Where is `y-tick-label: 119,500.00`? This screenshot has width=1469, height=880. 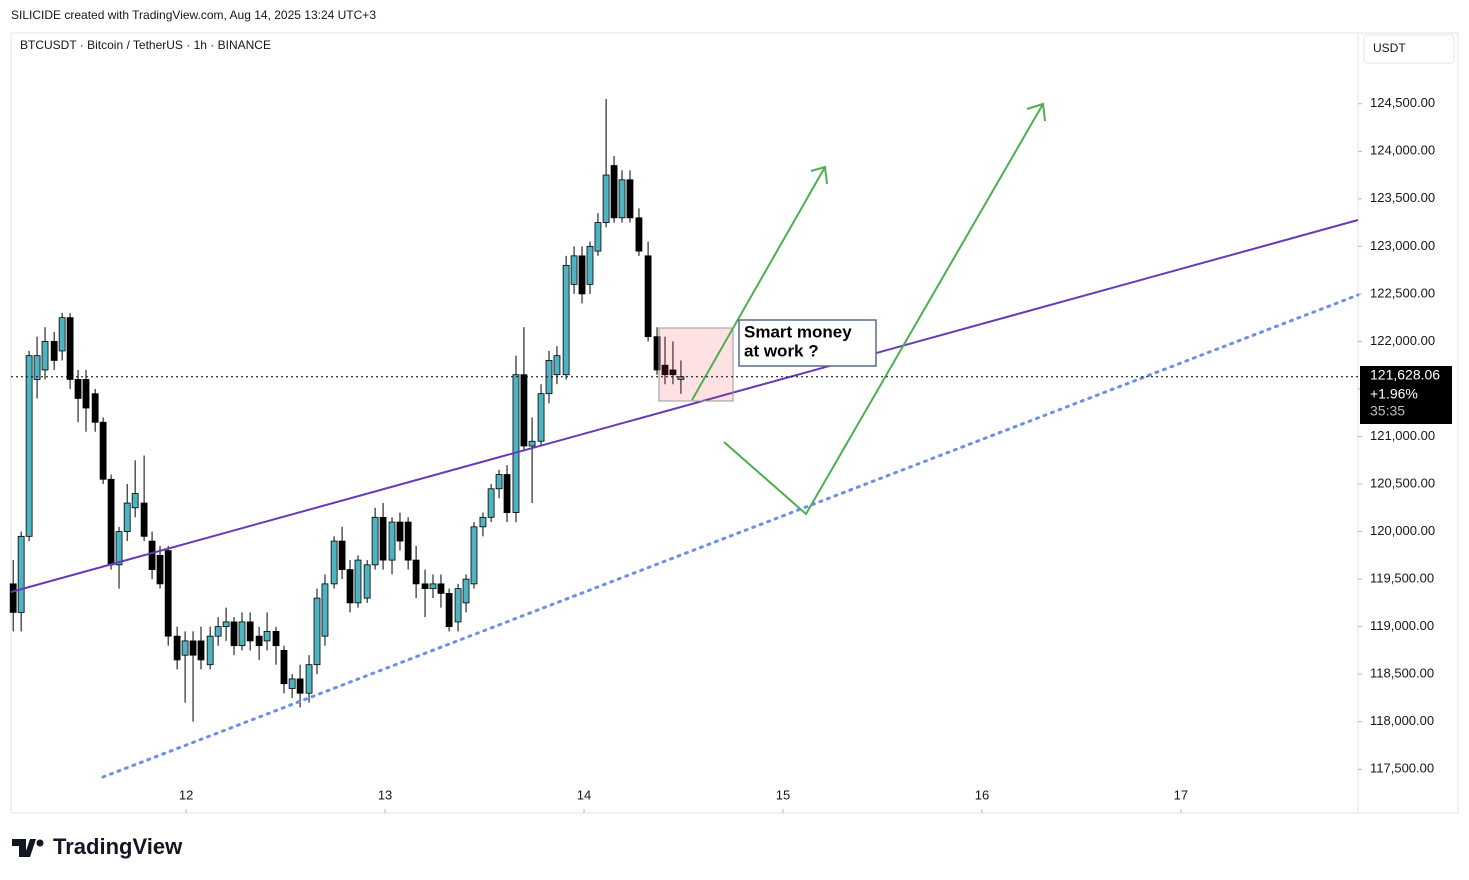 y-tick-label: 119,500.00 is located at coordinates (1402, 578).